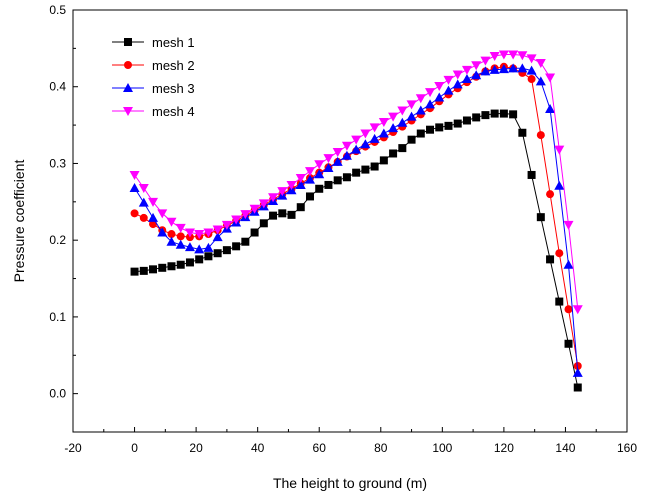  What do you see at coordinates (350, 441) in the screenshot?
I see `x-axis-ticks: -20 0 20 40 60 80 100 120 140 160` at bounding box center [350, 441].